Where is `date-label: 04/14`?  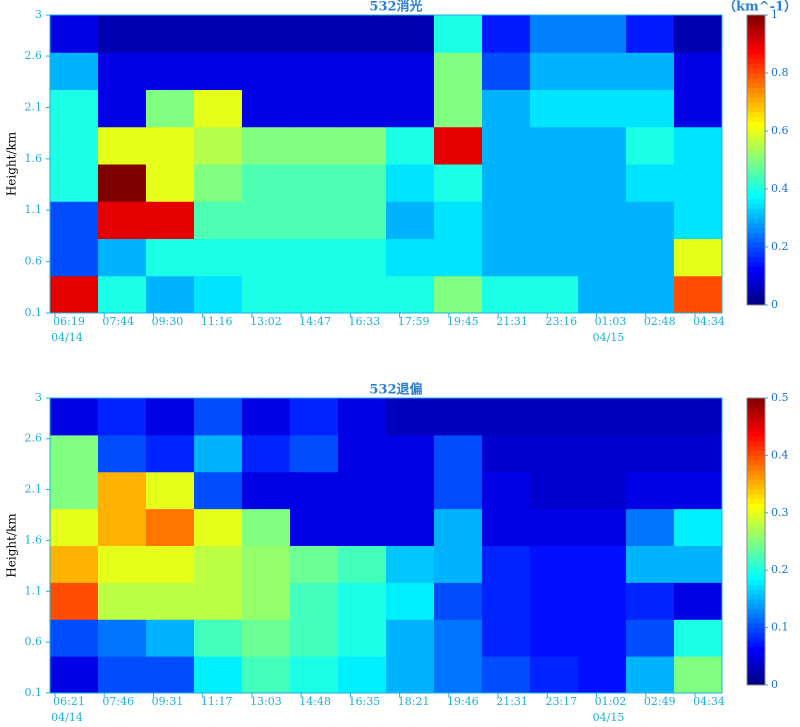
date-label: 04/14 is located at coordinates (67, 337).